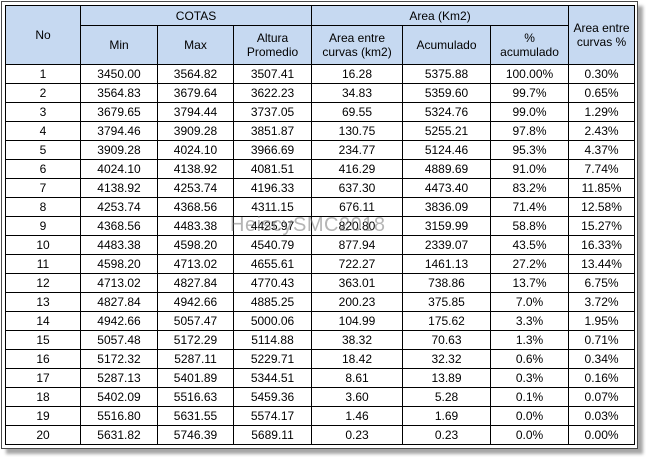 The width and height of the screenshot is (646, 457). What do you see at coordinates (195, 45) in the screenshot?
I see `col-header-max: Max` at bounding box center [195, 45].